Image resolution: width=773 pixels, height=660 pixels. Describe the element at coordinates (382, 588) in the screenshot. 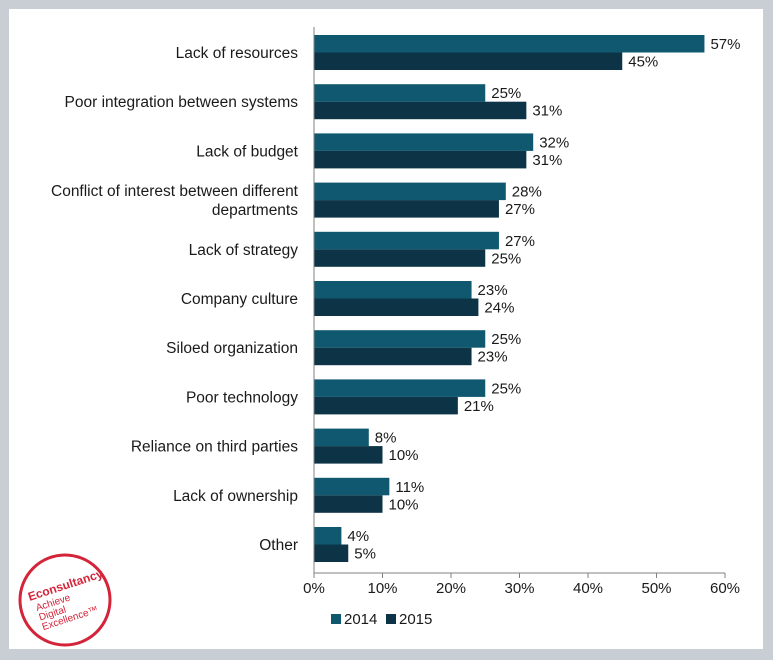

I see `x-tick-label: 10%` at that location.